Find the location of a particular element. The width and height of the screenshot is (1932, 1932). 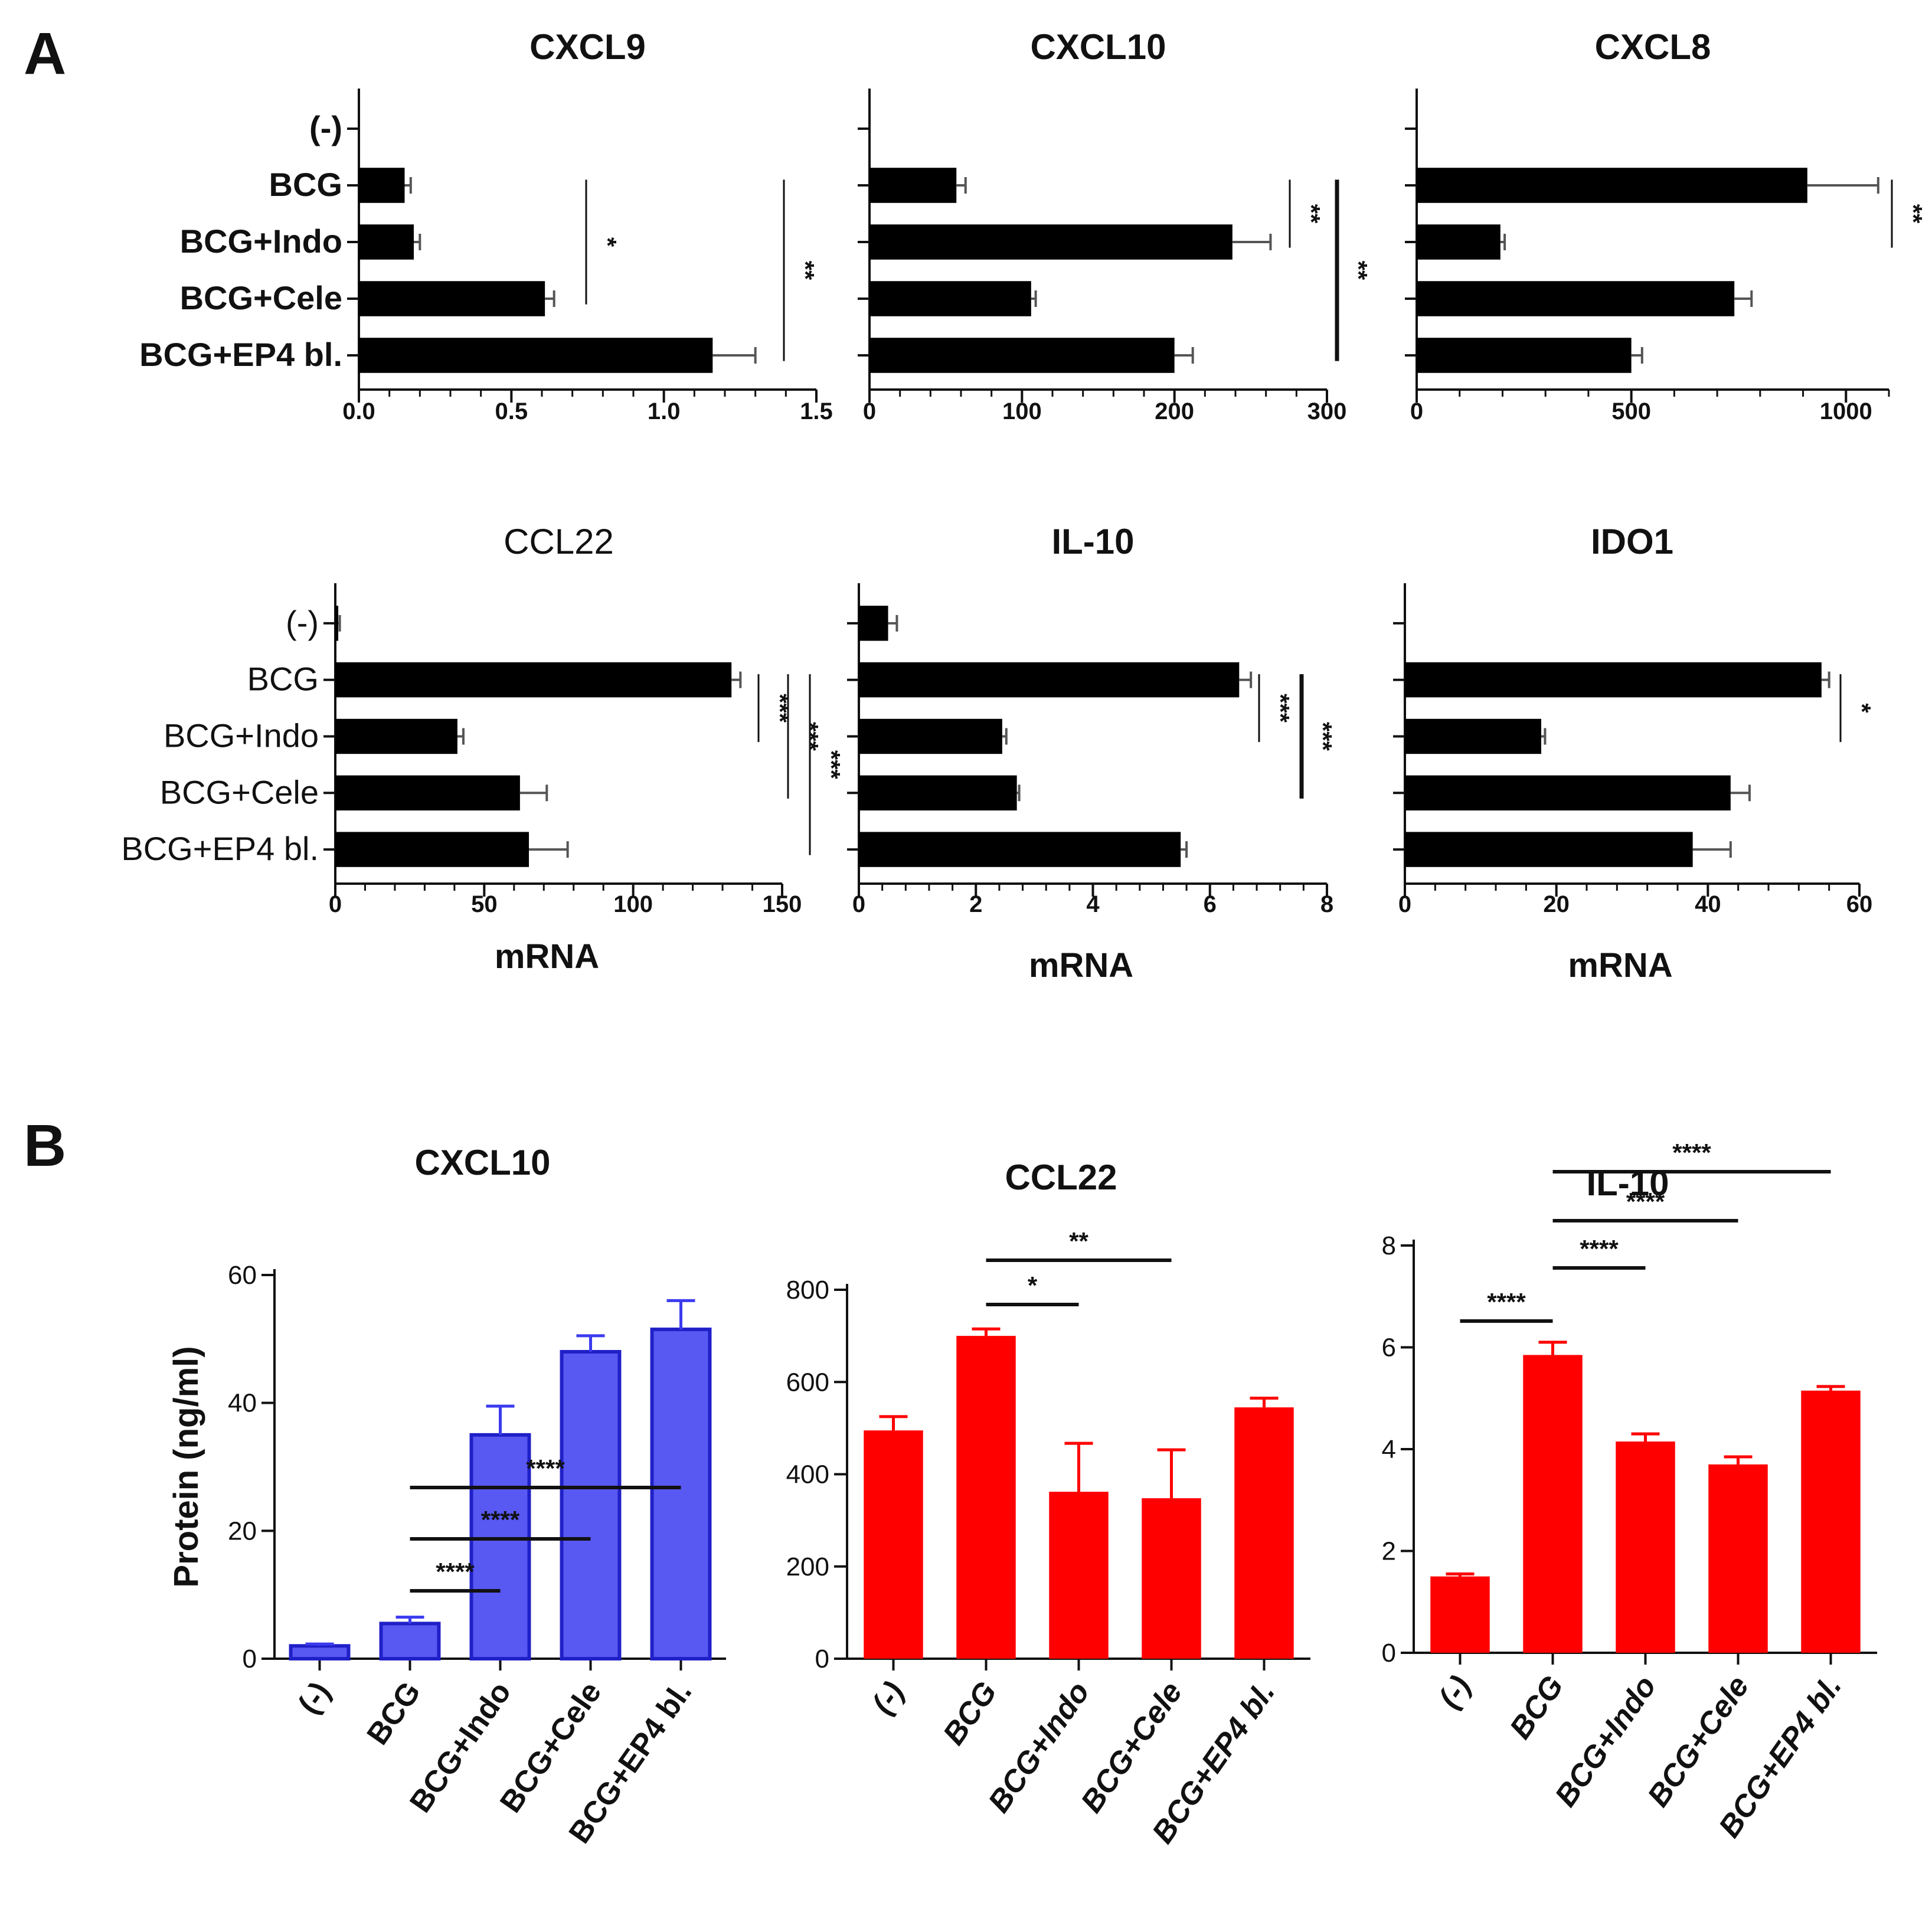

x-tick-label: 2 is located at coordinates (975, 904).